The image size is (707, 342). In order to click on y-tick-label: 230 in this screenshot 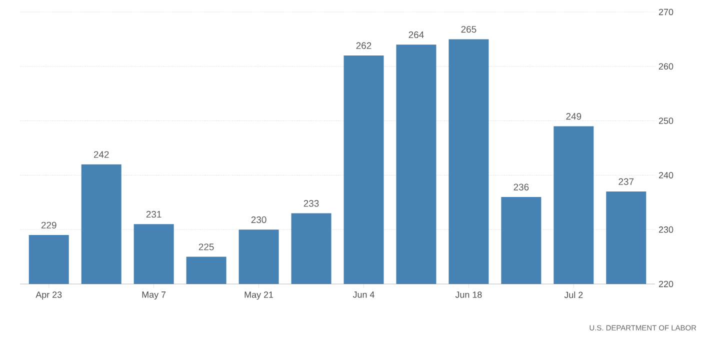, I will do `click(666, 229)`.